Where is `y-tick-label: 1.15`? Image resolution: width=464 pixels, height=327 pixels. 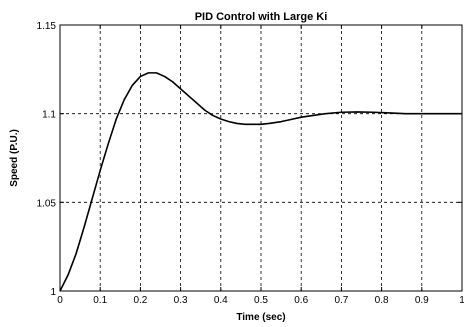 y-tick-label: 1.15 is located at coordinates (47, 26).